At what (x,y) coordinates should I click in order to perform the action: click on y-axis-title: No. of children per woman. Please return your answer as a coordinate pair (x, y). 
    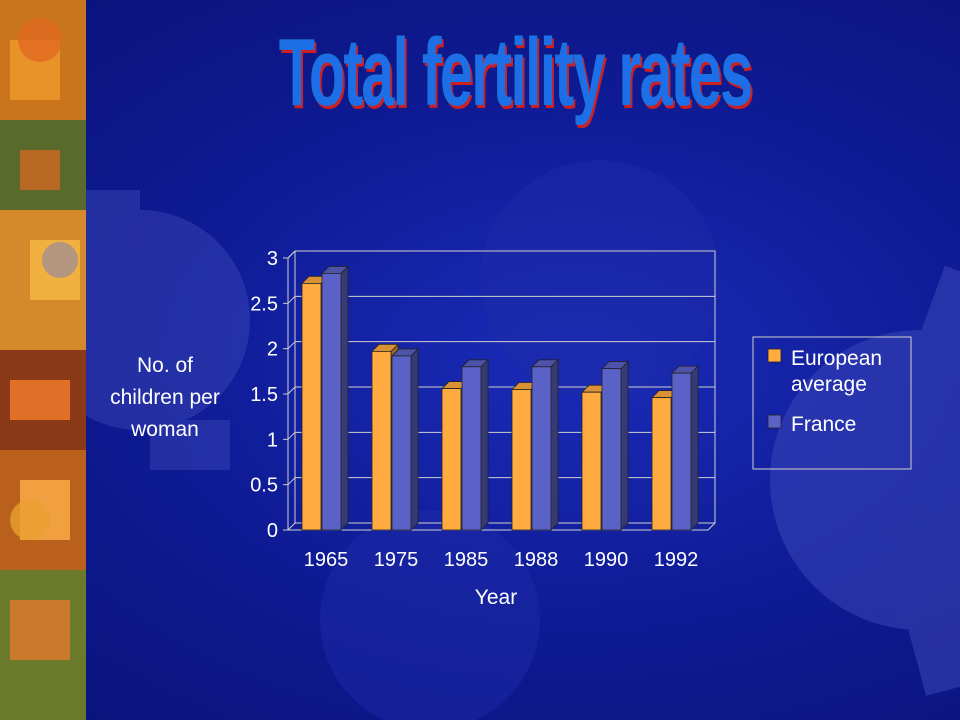
    Looking at the image, I should click on (165, 397).